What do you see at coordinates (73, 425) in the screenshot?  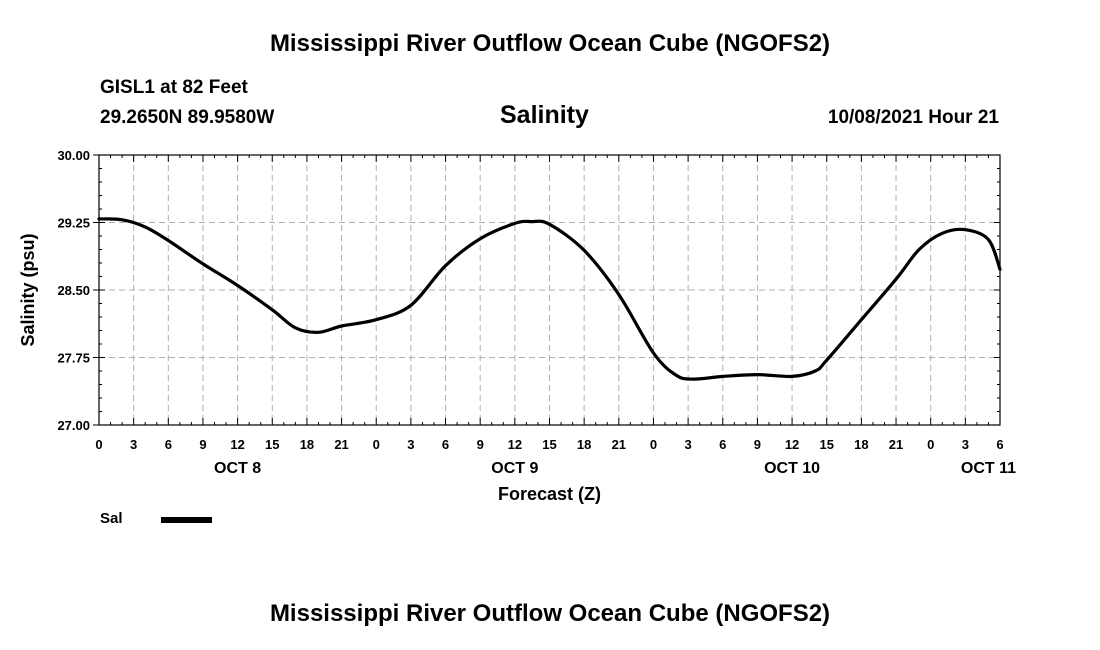 I see `y-tick-label: 27.00` at bounding box center [73, 425].